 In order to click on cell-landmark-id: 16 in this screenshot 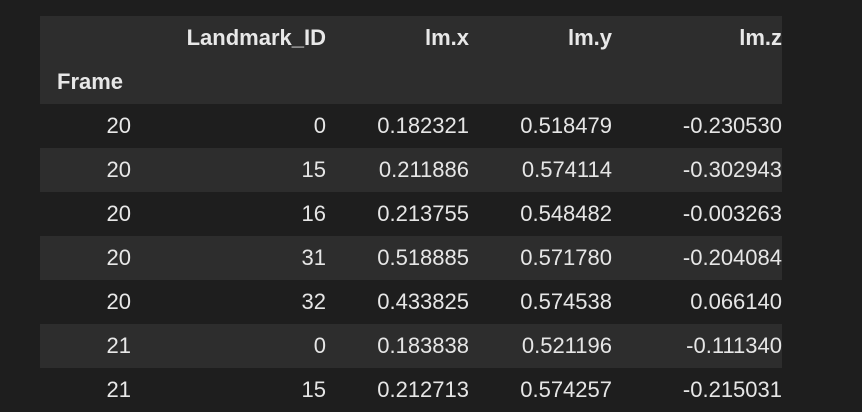, I will do `click(228, 214)`.